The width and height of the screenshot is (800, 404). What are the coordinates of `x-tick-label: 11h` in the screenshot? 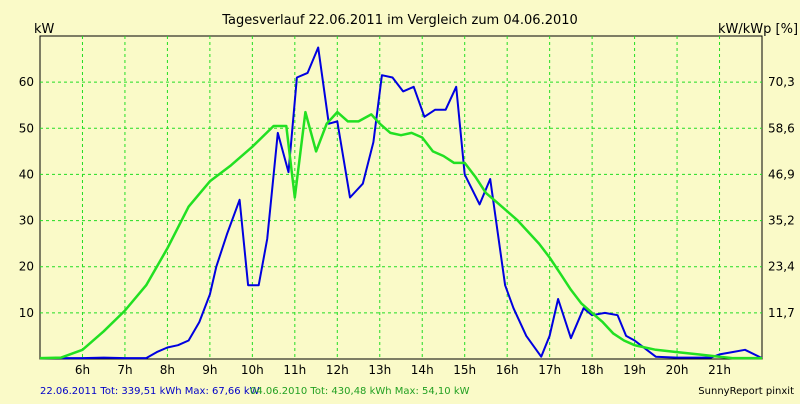 It's located at (294, 370).